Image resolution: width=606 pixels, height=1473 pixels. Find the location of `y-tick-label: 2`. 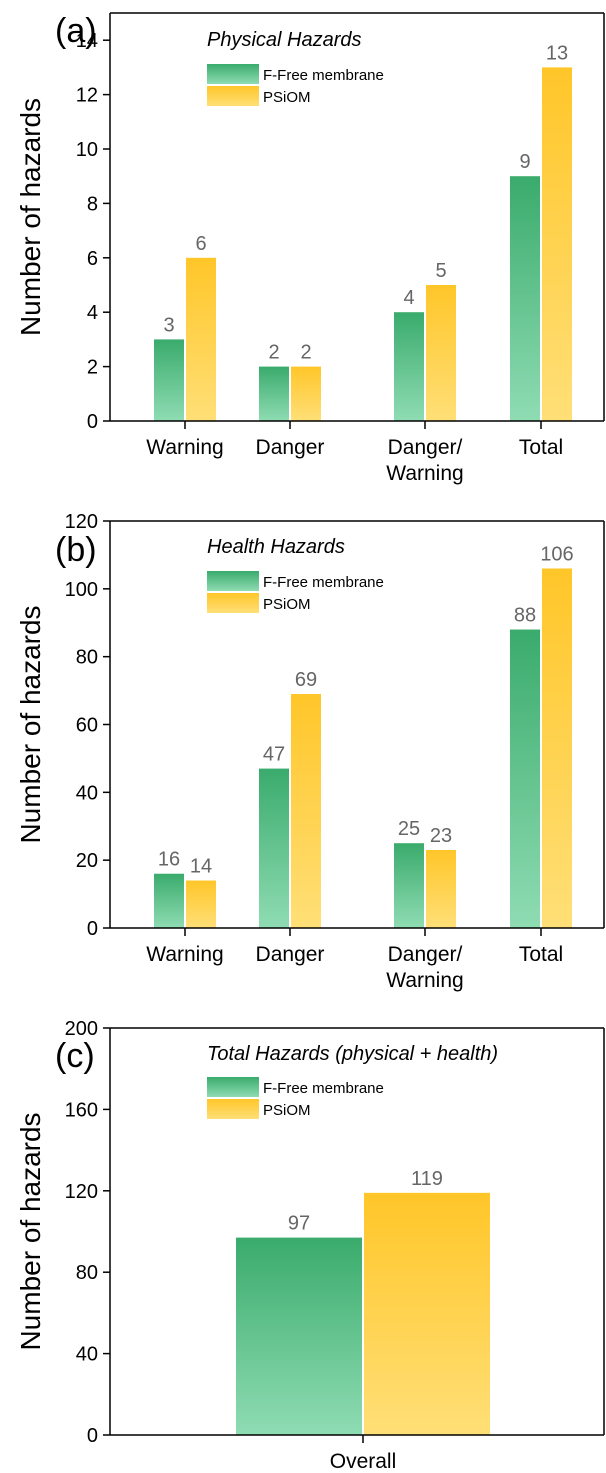

y-tick-label: 2 is located at coordinates (92, 368).